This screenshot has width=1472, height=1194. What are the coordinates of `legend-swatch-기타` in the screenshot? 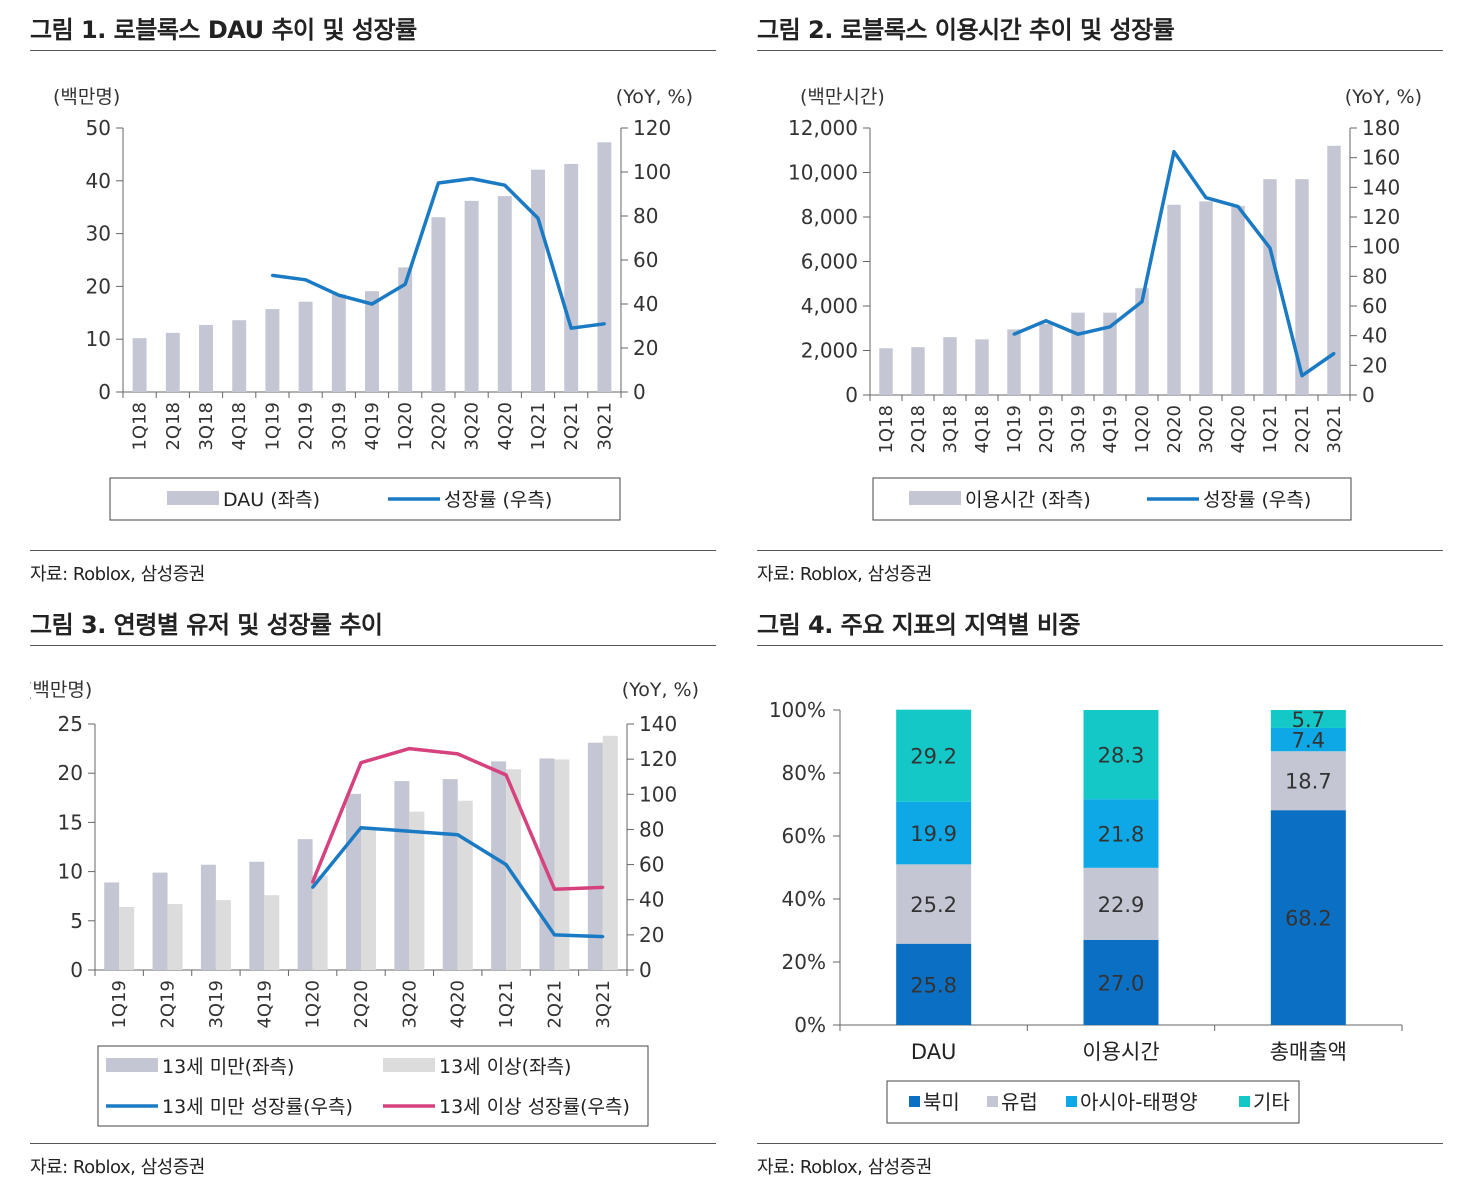 It's located at (1244, 1101).